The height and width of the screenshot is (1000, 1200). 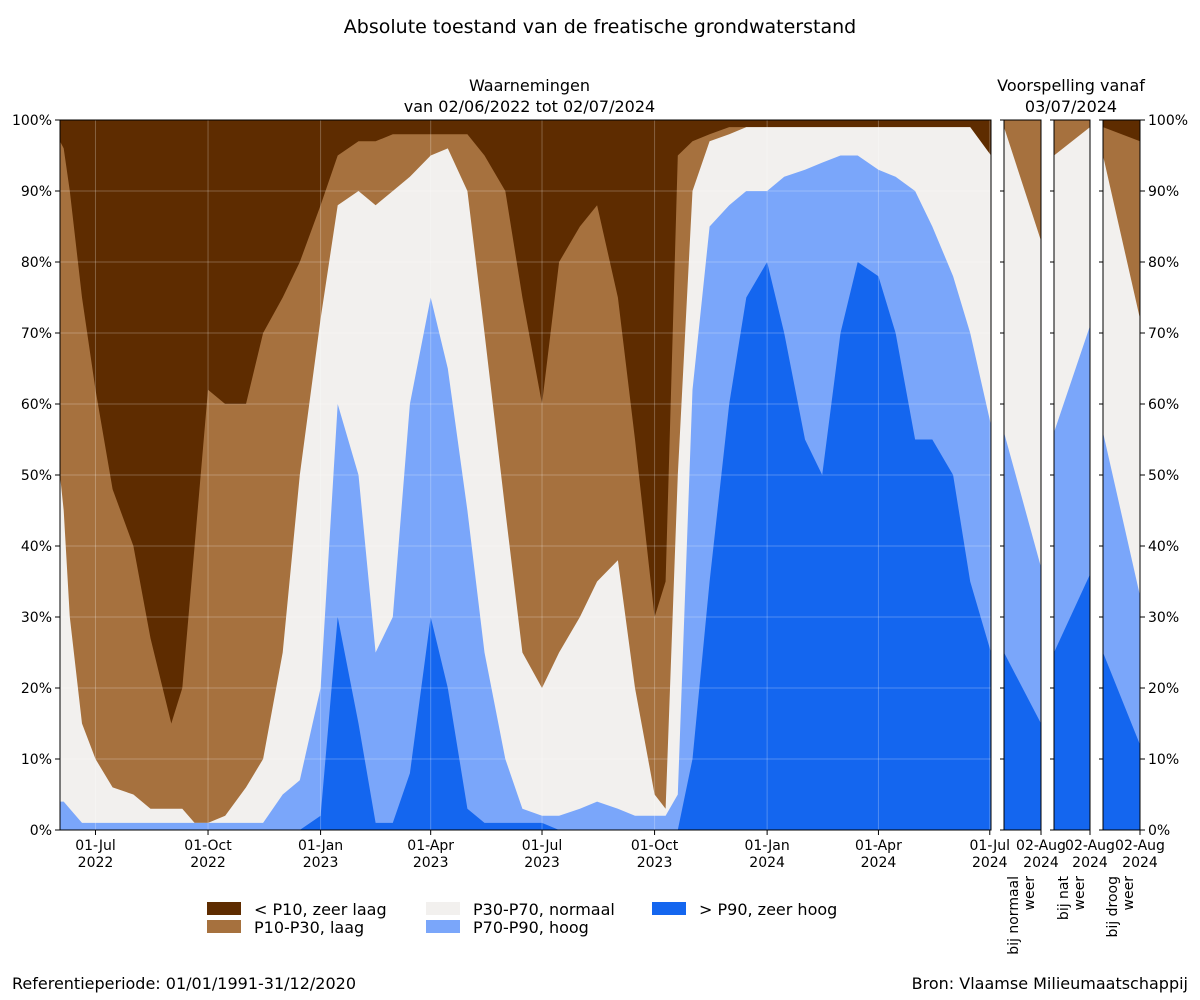 I want to click on reference-period-note: Referentieperiode: 01/01/1991-31/12/2020, so click(x=184, y=983).